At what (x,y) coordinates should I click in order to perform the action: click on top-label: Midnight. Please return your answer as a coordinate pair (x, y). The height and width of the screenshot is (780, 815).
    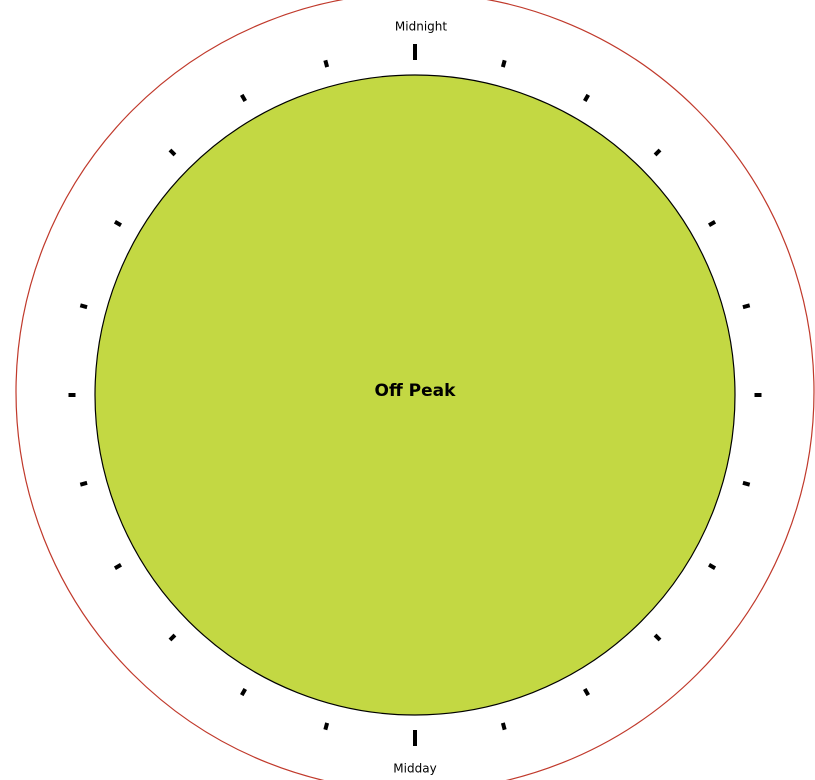
    Looking at the image, I should click on (421, 27).